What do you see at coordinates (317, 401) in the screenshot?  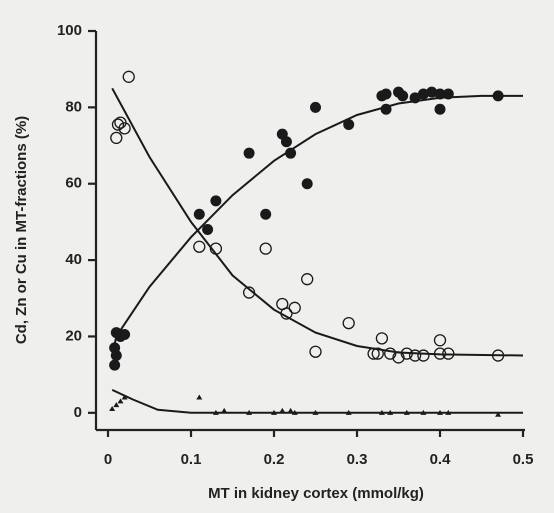 I see `fit-curve` at bounding box center [317, 401].